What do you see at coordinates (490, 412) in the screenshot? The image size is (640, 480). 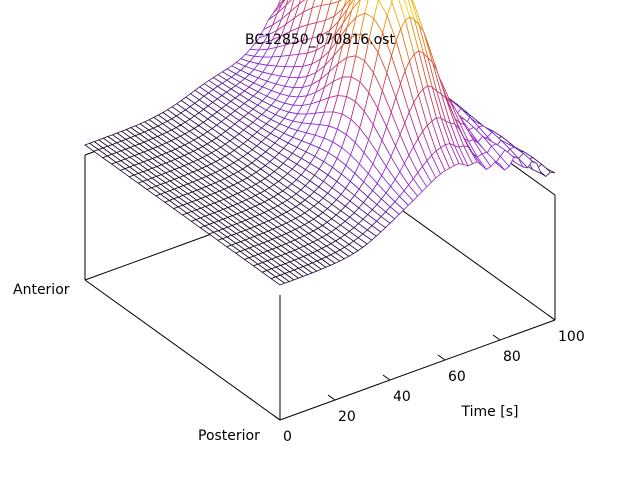 I see `x-axis-label: Time [s]` at bounding box center [490, 412].